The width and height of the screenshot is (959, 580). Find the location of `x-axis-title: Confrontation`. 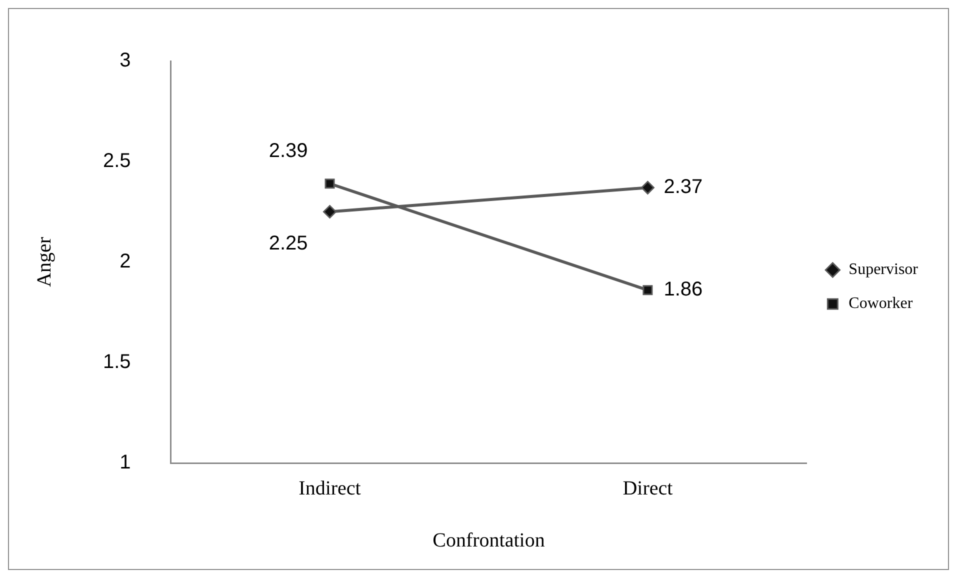

x-axis-title: Confrontation is located at coordinates (488, 540).